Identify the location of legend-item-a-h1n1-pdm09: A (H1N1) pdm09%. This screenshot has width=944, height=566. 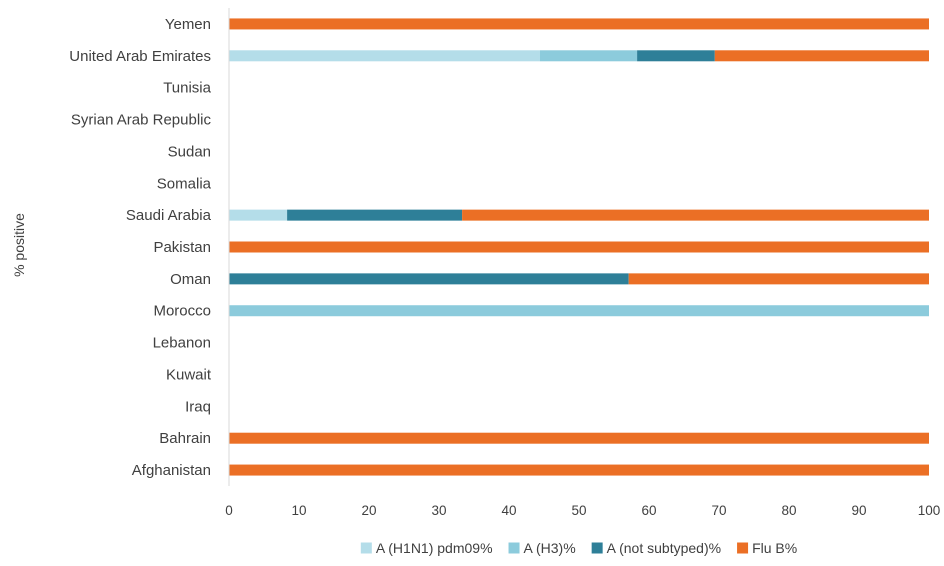
(426, 548).